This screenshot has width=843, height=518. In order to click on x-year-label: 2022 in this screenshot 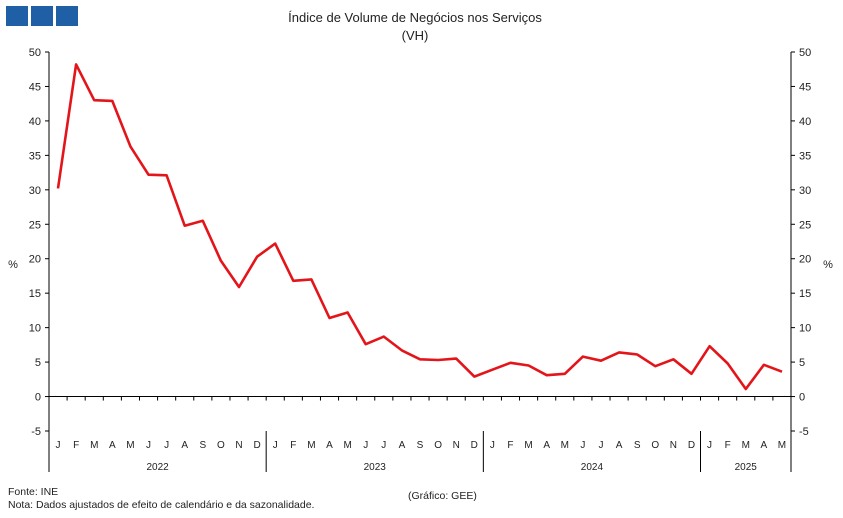, I will do `click(157, 467)`.